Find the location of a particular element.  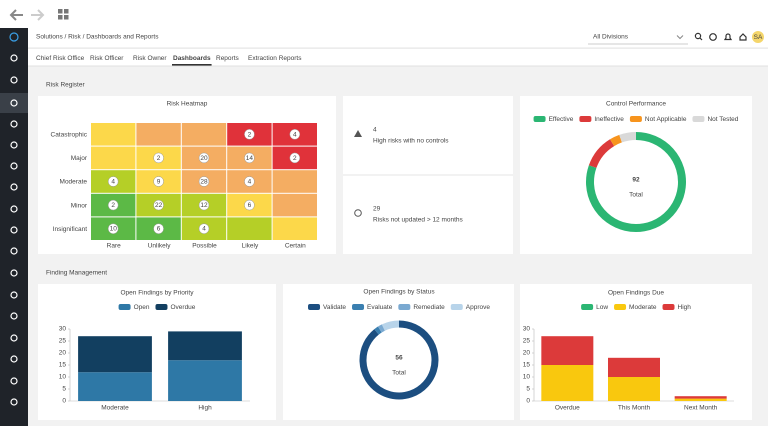

tab: Reports is located at coordinates (228, 58).